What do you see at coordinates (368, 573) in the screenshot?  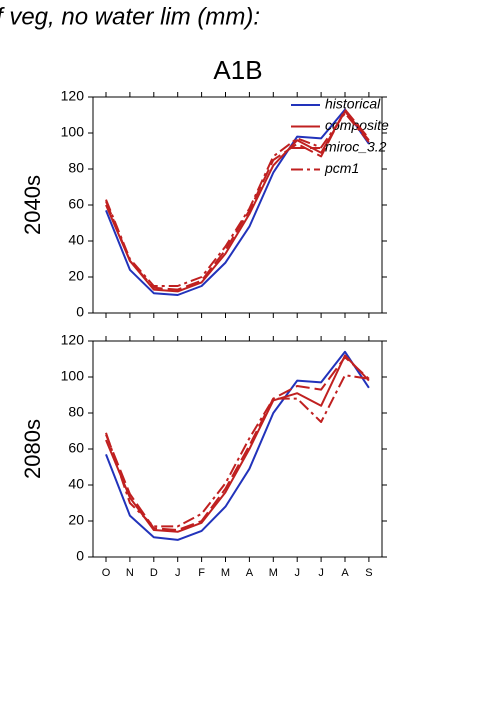 I see `x-tick-label: S` at bounding box center [368, 573].